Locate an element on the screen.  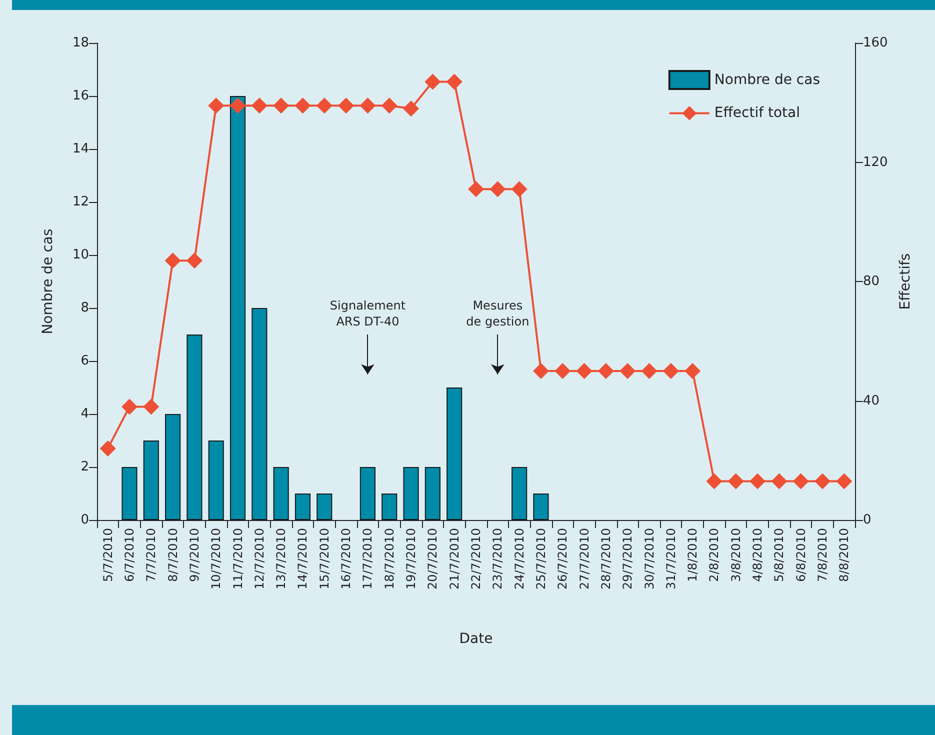
y2-axis-title: Effectifs is located at coordinates (906, 281).